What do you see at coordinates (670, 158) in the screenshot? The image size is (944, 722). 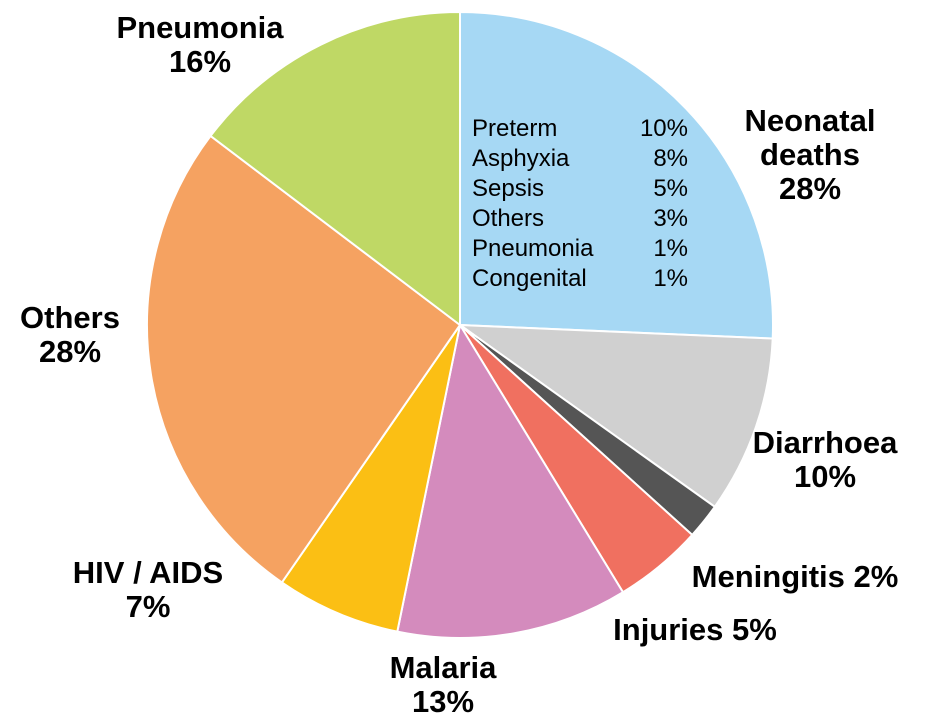 I see `breakdown-value: 8%` at bounding box center [670, 158].